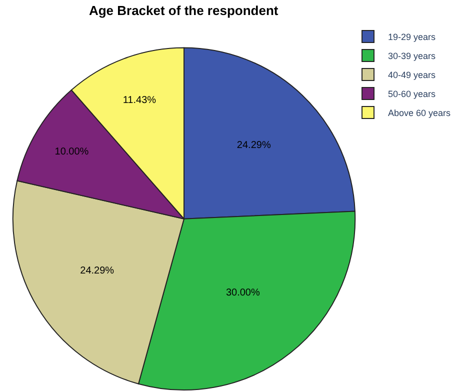 This screenshot has width=459, height=392. I want to click on legend-label: 30-39 years, so click(412, 56).